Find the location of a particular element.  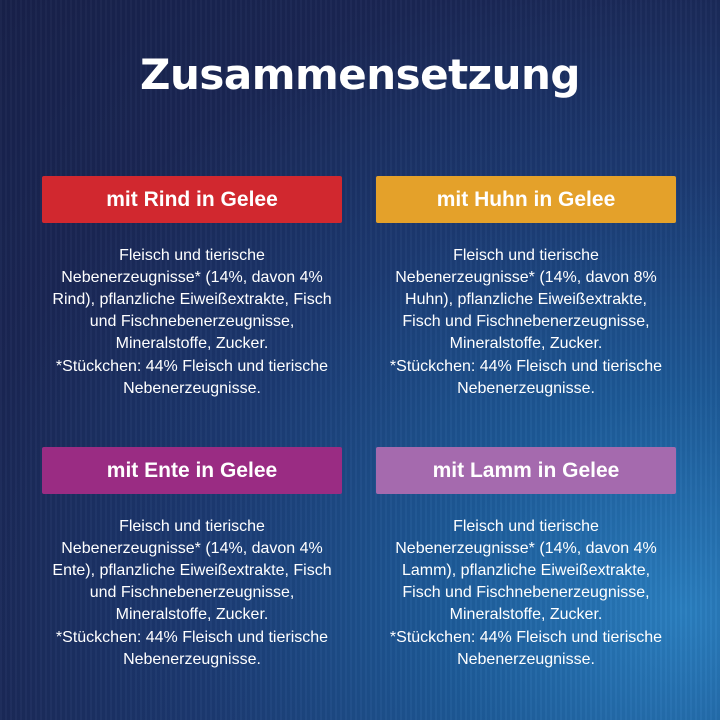

page-title: Zusammensetzung is located at coordinates (360, 74).